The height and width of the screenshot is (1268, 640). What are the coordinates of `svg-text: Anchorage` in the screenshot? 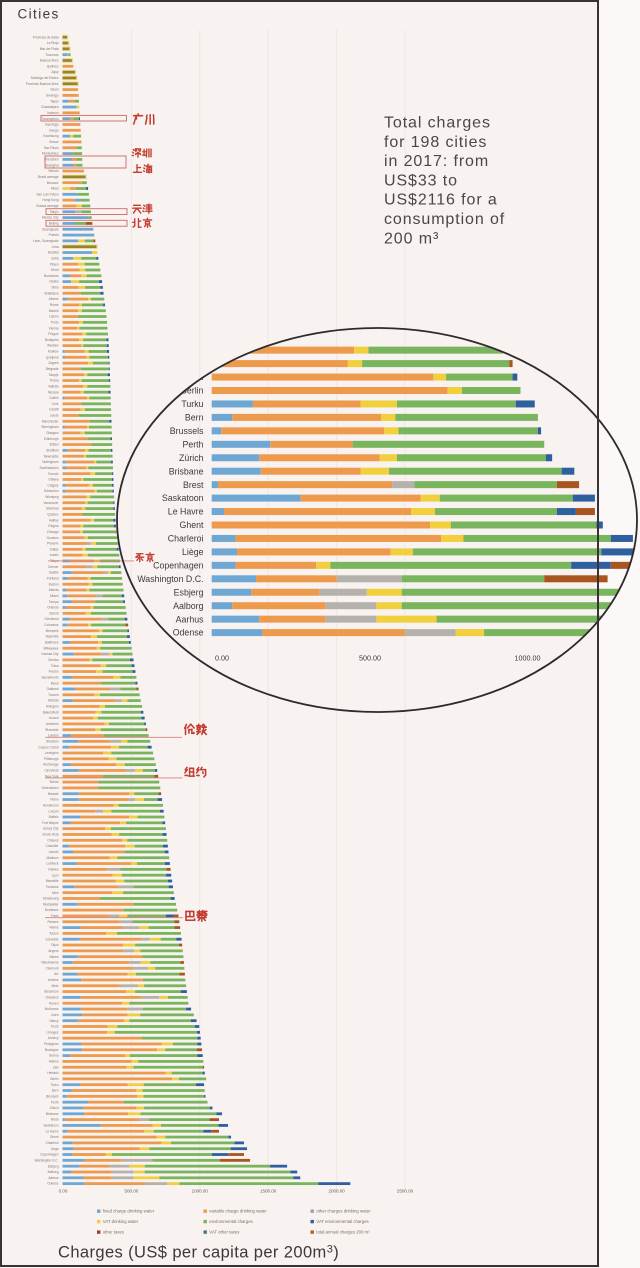 It's located at (51, 765).